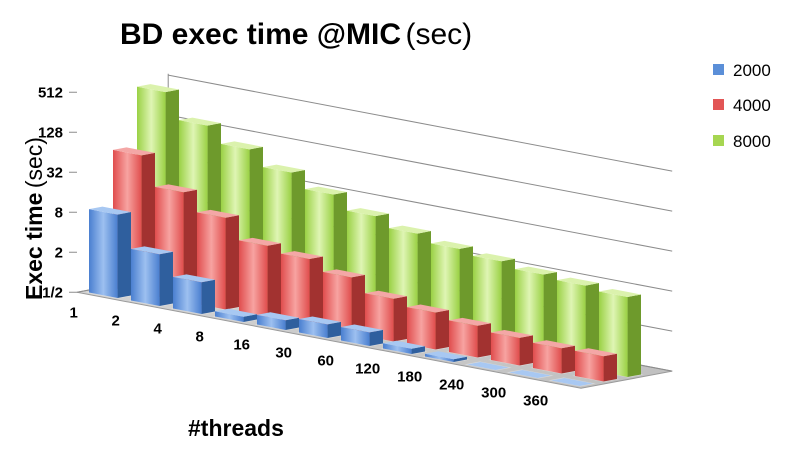 Image resolution: width=807 pixels, height=474 pixels. I want to click on x-tick-label: 2, so click(116, 320).